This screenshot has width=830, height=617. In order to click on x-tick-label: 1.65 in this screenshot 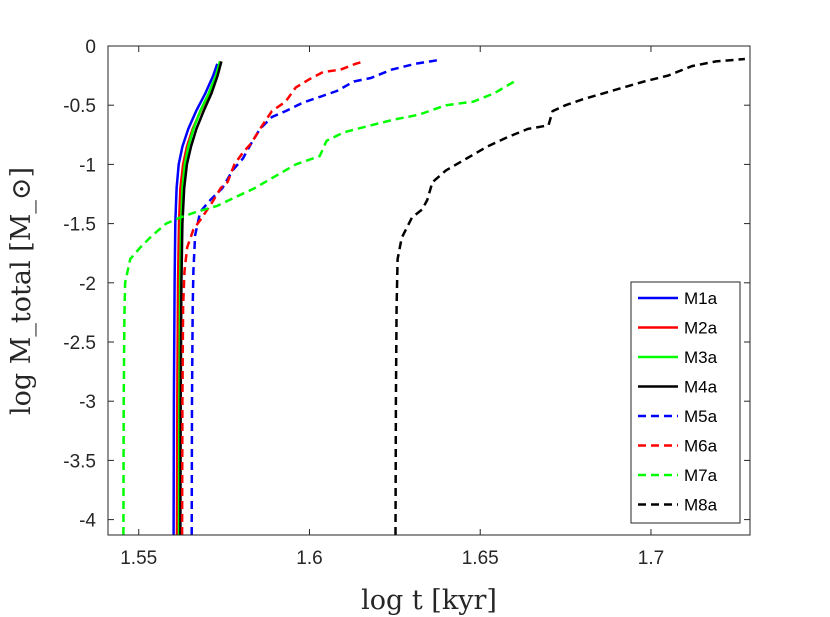, I will do `click(480, 558)`.